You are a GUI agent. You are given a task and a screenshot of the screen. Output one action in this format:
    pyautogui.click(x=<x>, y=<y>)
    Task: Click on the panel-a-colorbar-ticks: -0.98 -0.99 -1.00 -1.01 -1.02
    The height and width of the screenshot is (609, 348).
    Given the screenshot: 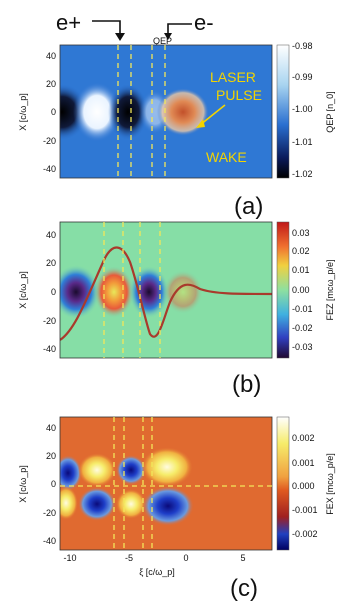 What is the action you would take?
    pyautogui.click(x=302, y=110)
    